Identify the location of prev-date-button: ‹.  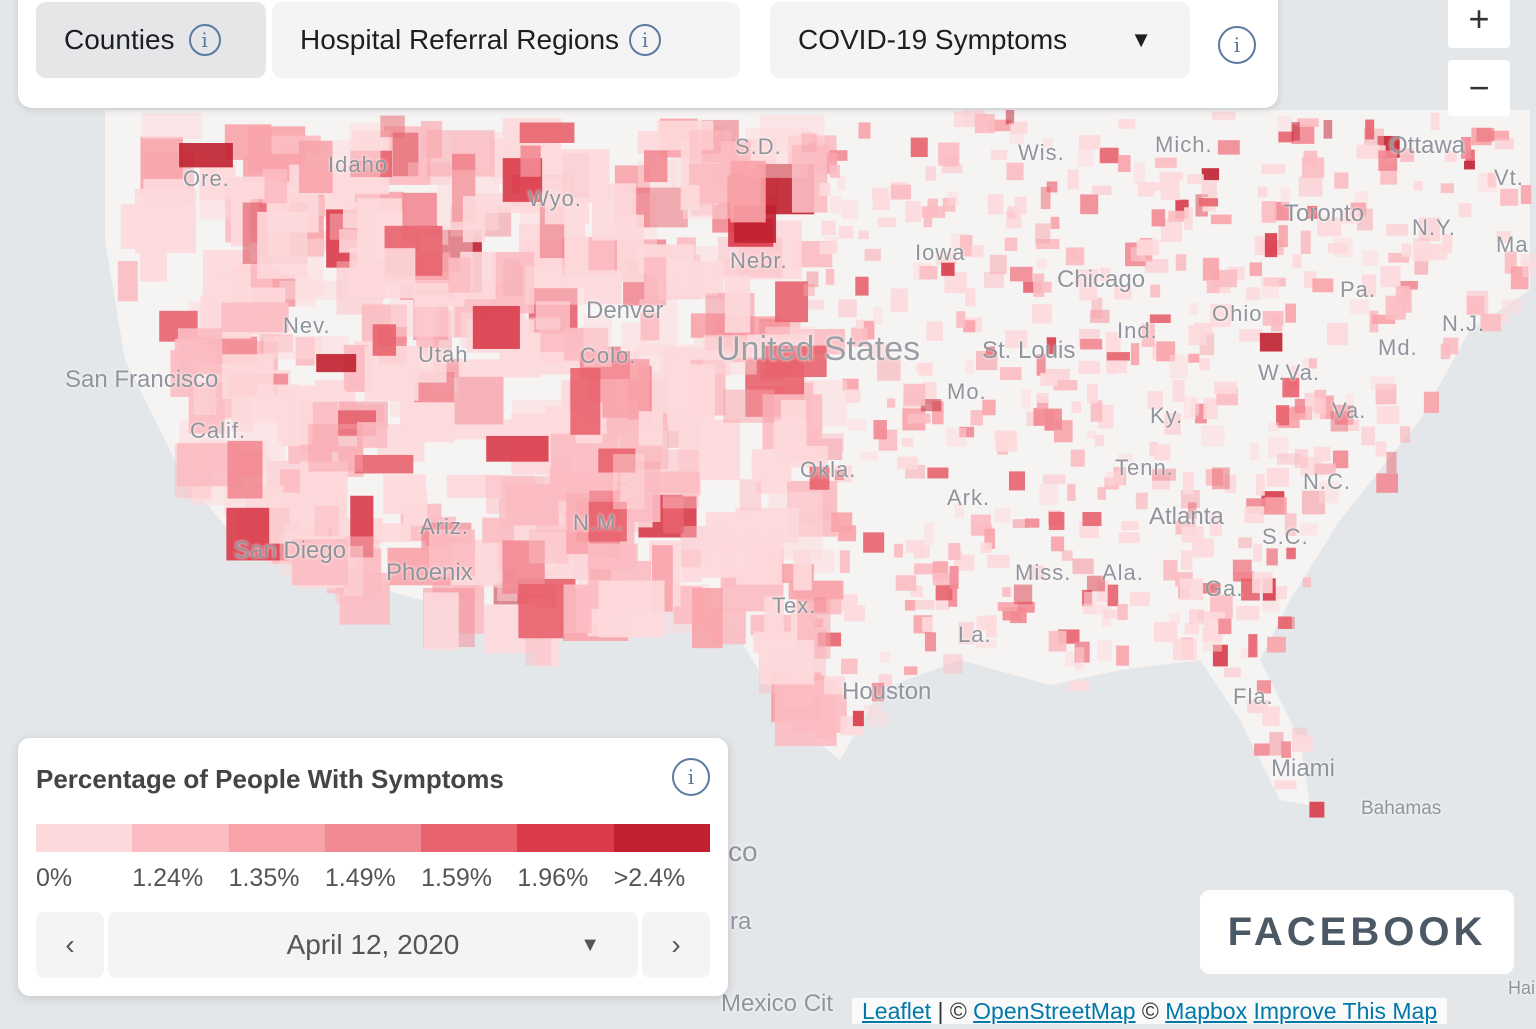
(70, 945).